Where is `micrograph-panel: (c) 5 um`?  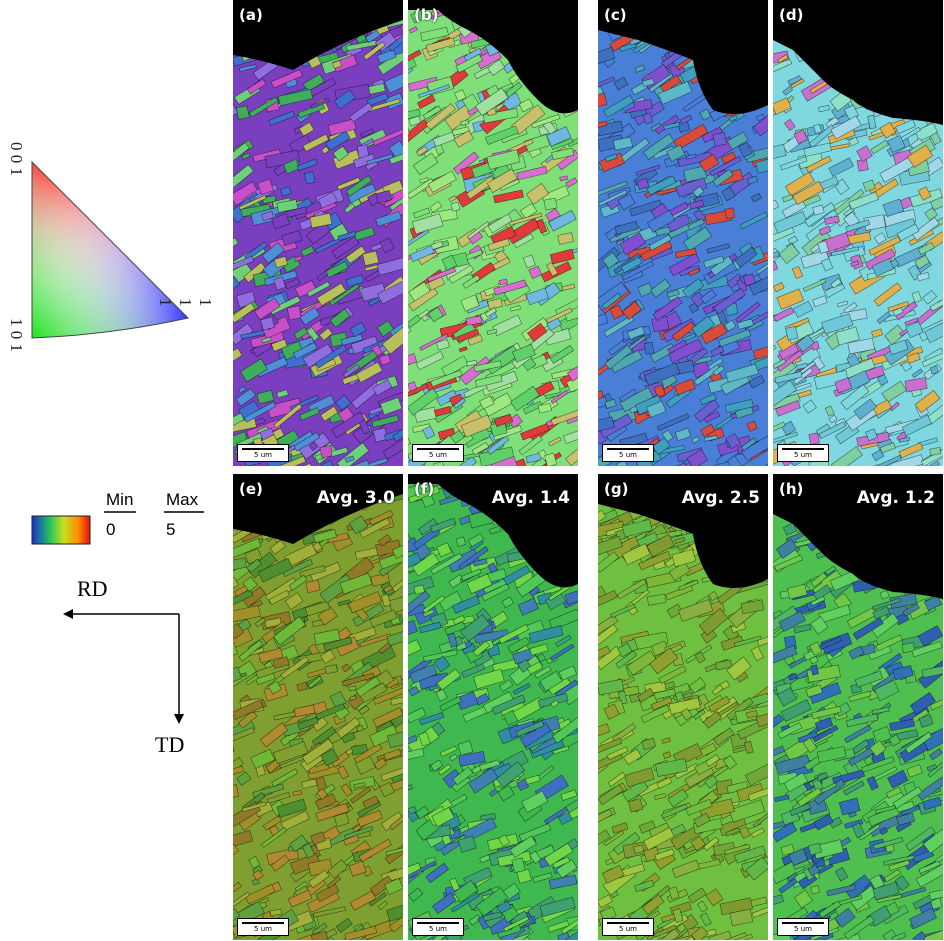
micrograph-panel: (c) 5 um is located at coordinates (683, 233).